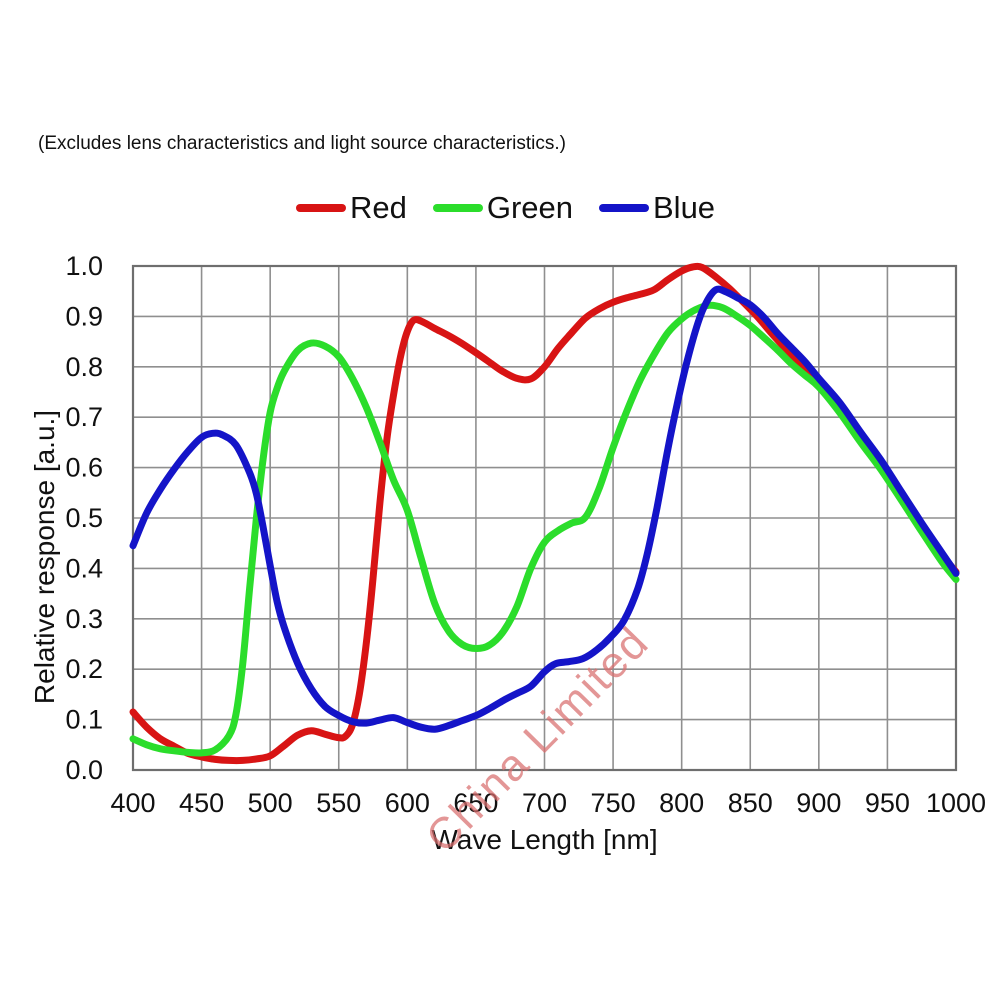  I want to click on y-tick-0.5: 0.5, so click(84, 518).